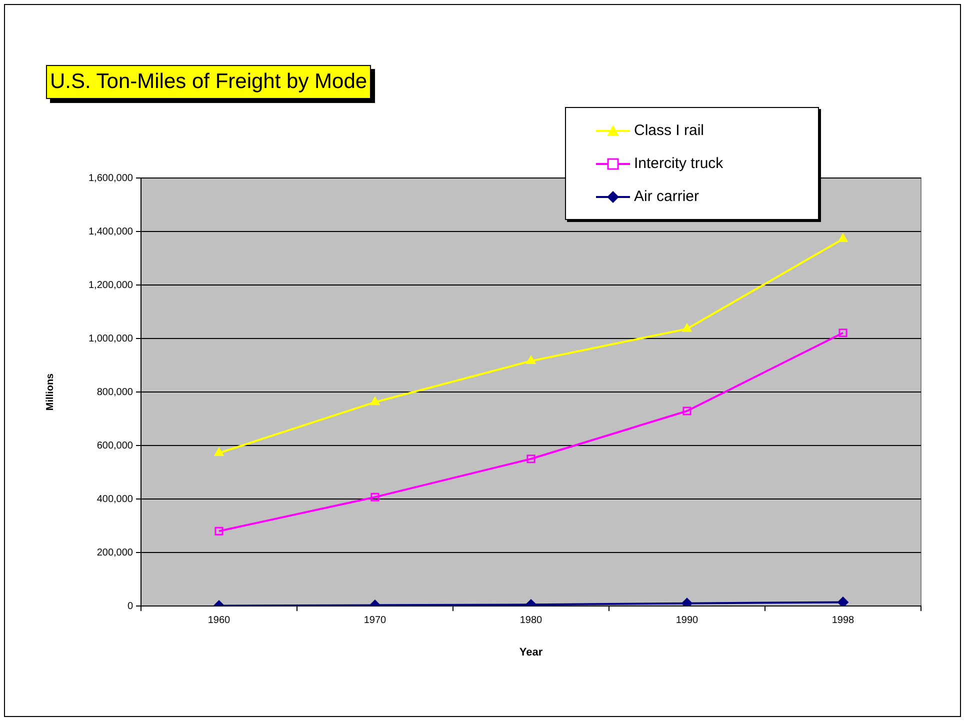 This screenshot has width=967, height=723. I want to click on y-tick-label: 1,600,000, so click(111, 178).